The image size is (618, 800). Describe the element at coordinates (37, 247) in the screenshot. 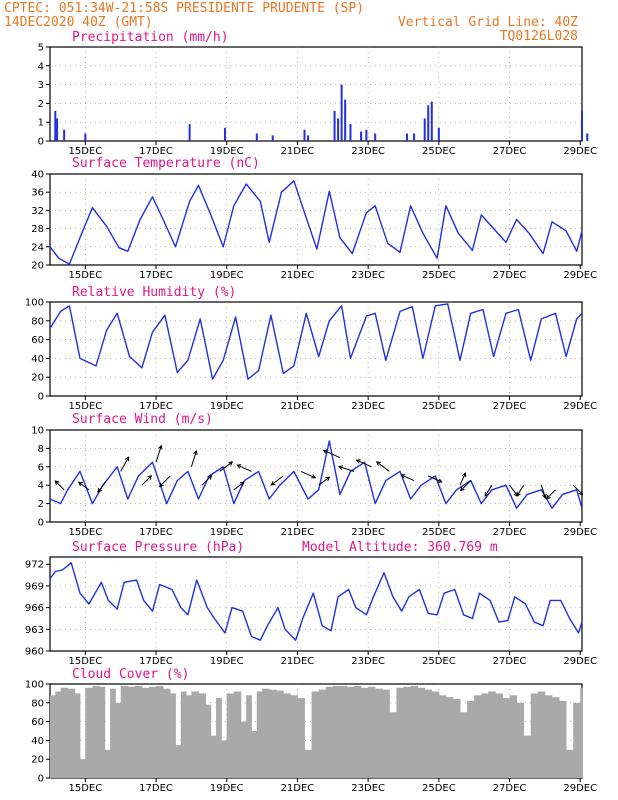

I see `temp-ytick-label: 24` at that location.